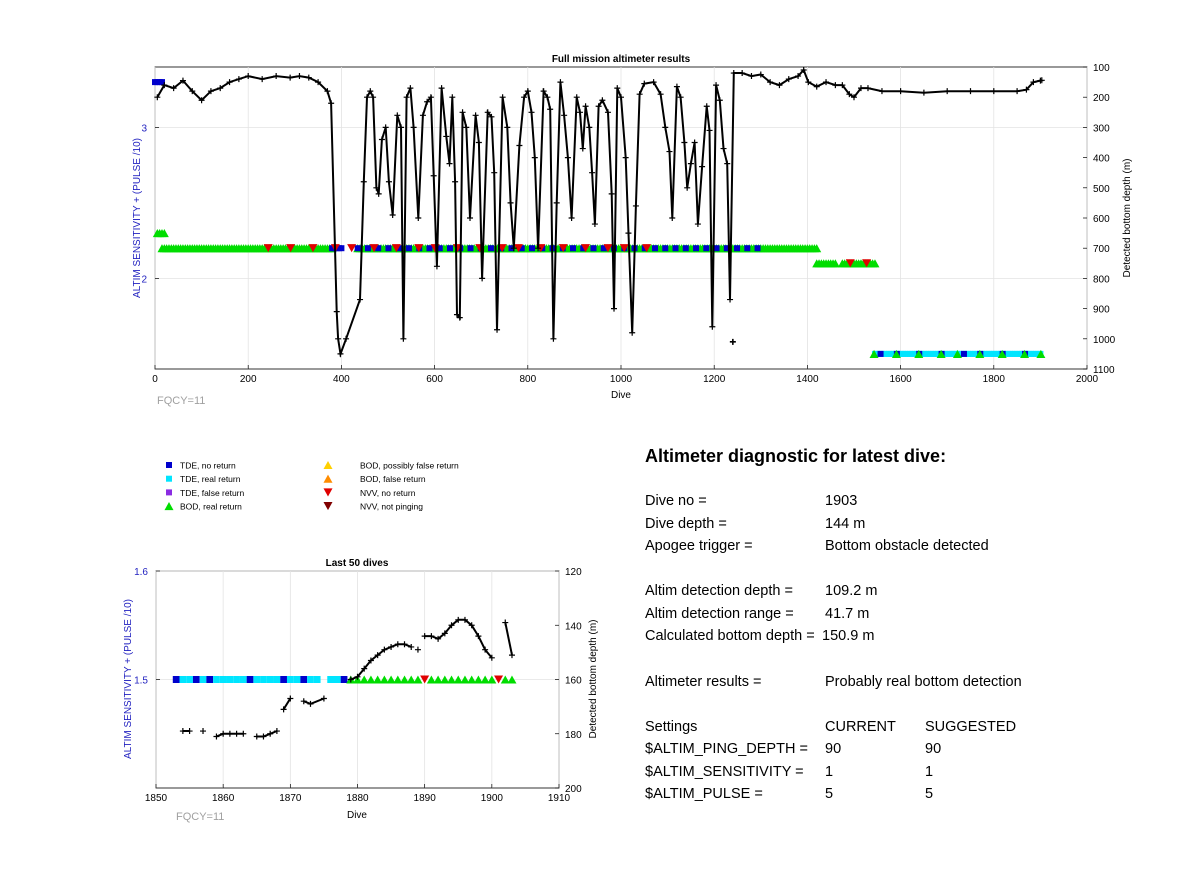 The height and width of the screenshot is (885, 1200). What do you see at coordinates (704, 794) in the screenshot?
I see `setting-label: $ALTIM_PULSE =` at bounding box center [704, 794].